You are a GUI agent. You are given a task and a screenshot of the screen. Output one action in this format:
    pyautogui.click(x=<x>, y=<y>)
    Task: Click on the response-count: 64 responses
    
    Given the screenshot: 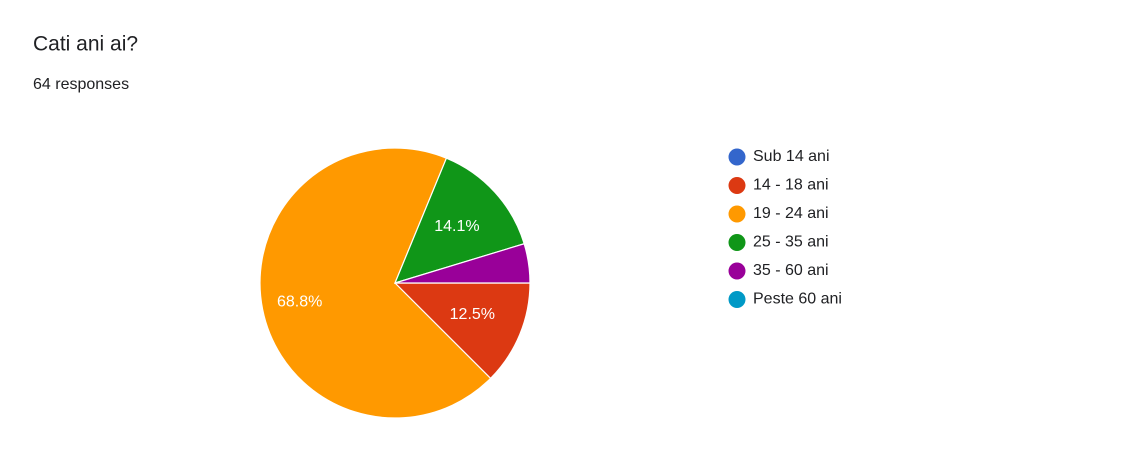 What is the action you would take?
    pyautogui.click(x=81, y=84)
    